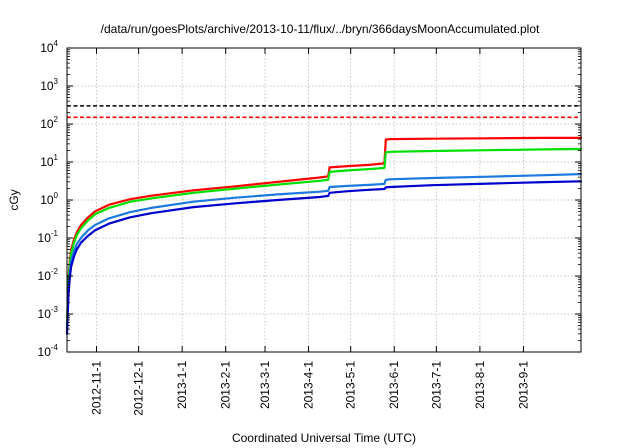 The image size is (640, 448). What do you see at coordinates (309, 385) in the screenshot?
I see `x-tick-label: 2013-4-1` at bounding box center [309, 385].